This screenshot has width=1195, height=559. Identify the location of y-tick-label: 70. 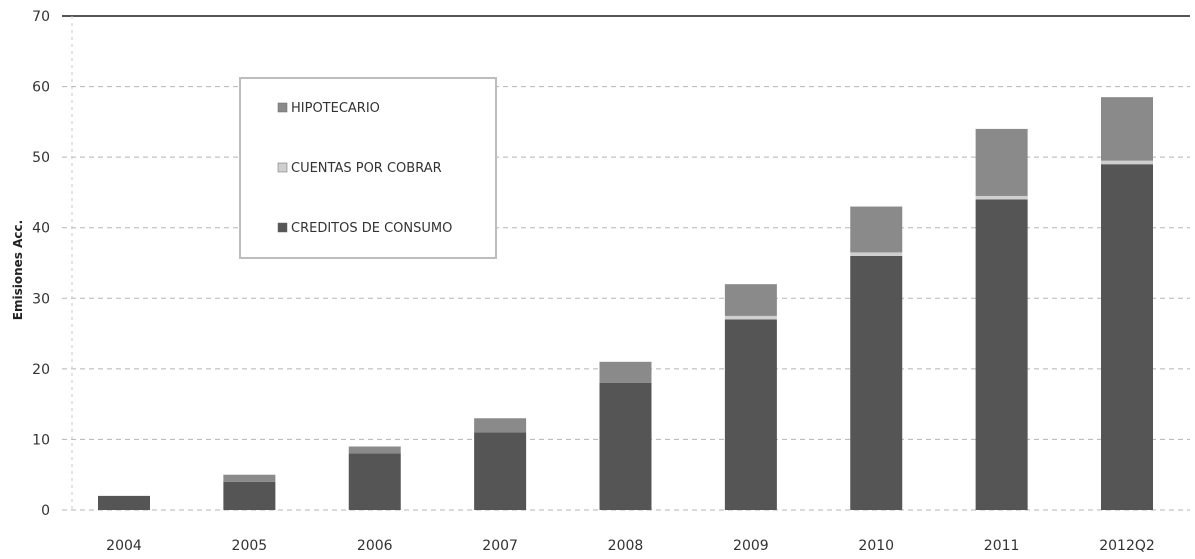
(41, 17).